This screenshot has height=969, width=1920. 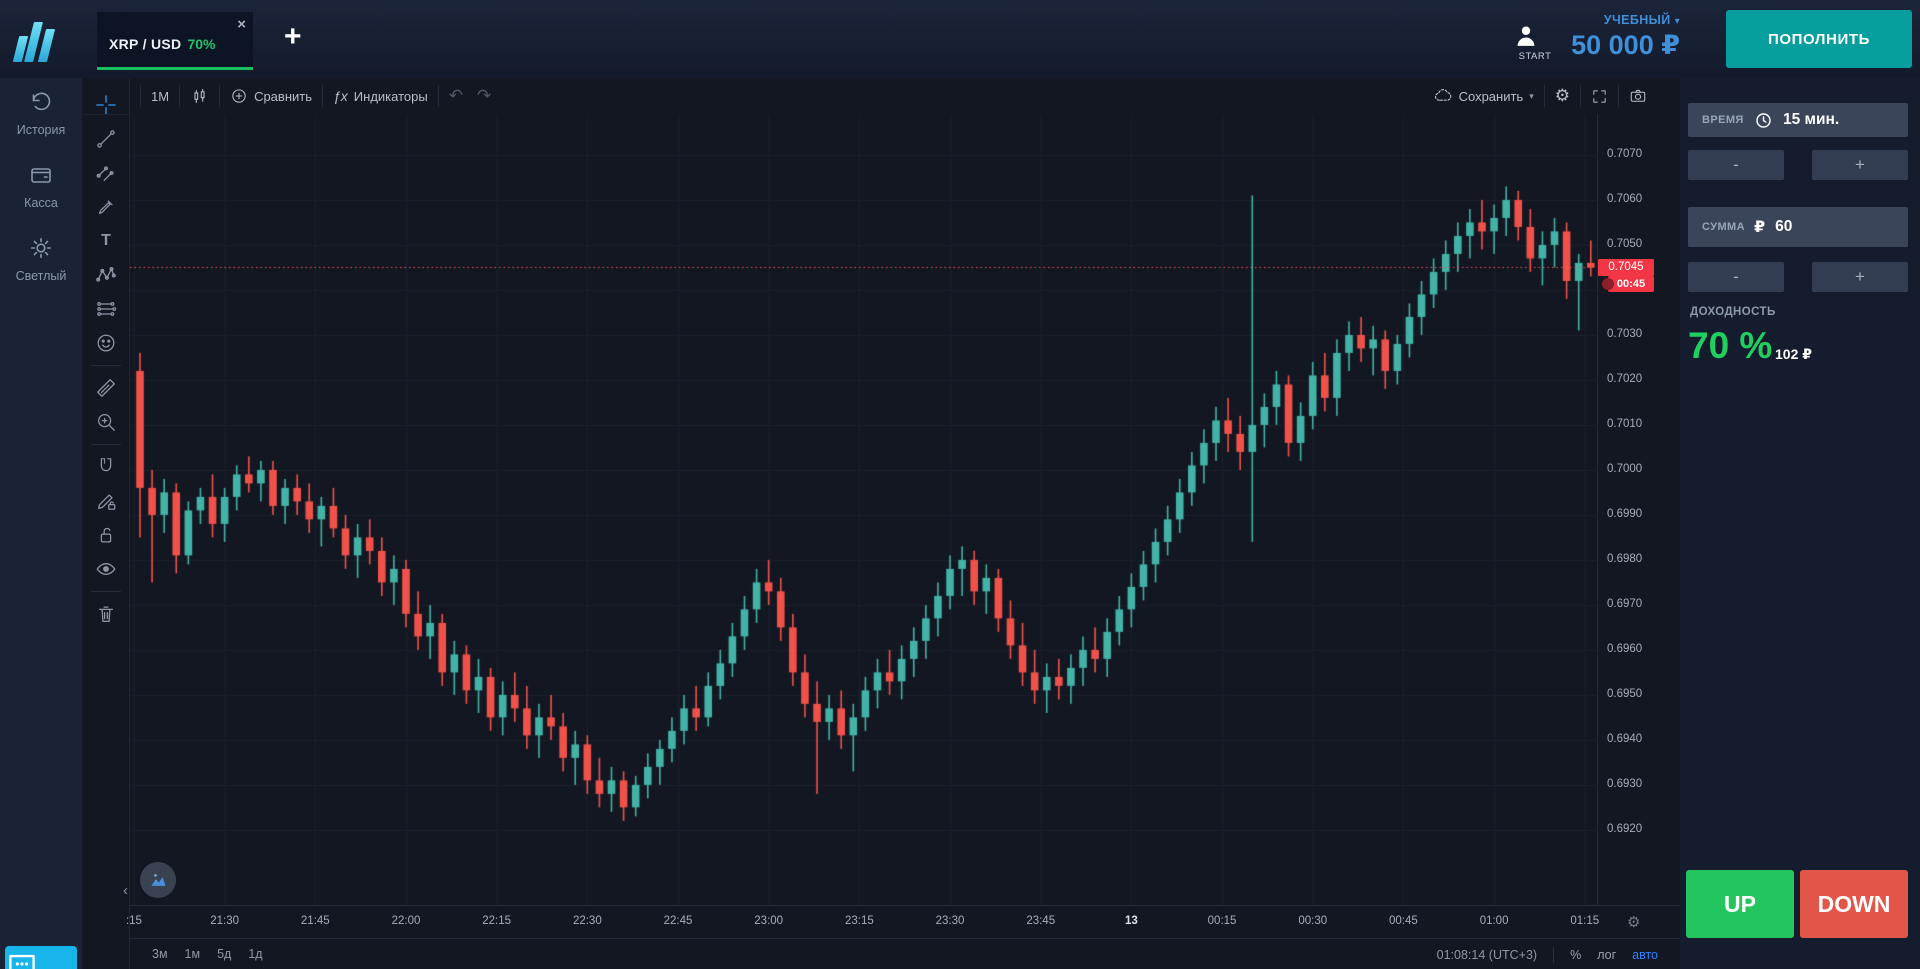 What do you see at coordinates (125, 890) in the screenshot?
I see `collapse-panel-handle: ‹` at bounding box center [125, 890].